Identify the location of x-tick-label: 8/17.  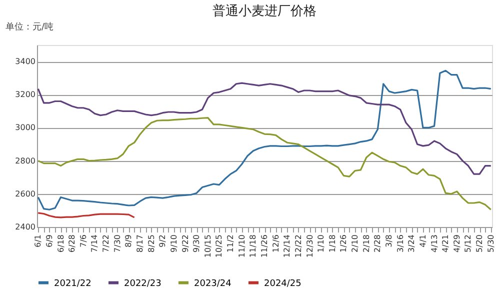
(140, 243).